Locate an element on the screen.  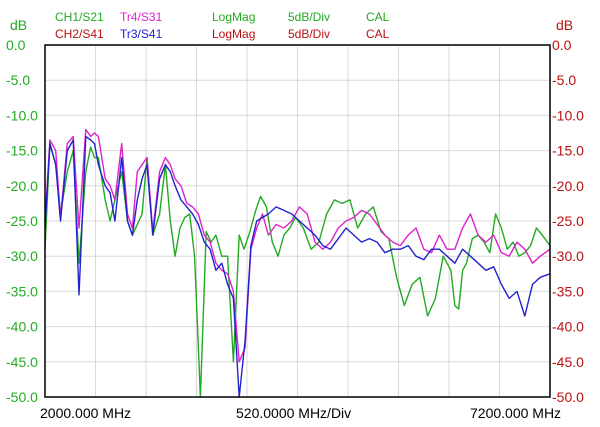
header-label: CH2/S41 is located at coordinates (79, 34).